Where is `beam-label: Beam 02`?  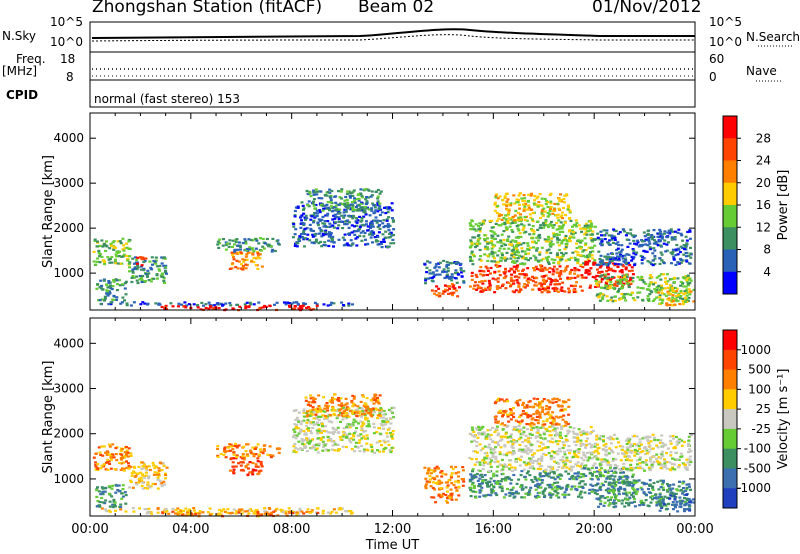 beam-label: Beam 02 is located at coordinates (396, 8).